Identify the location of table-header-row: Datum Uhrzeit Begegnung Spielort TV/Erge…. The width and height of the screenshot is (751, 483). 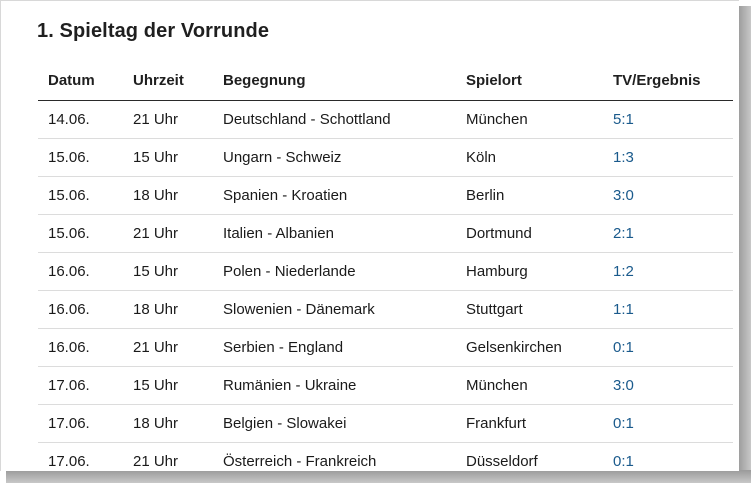
(385, 81).